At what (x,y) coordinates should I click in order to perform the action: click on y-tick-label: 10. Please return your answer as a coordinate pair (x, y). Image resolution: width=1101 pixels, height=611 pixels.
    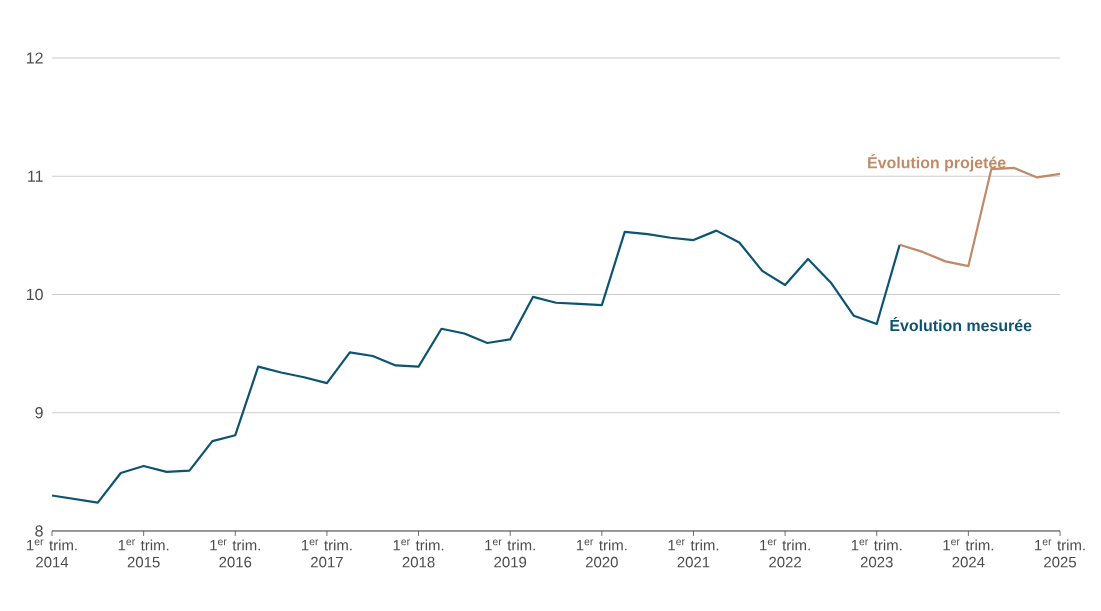
    Looking at the image, I should click on (34, 294).